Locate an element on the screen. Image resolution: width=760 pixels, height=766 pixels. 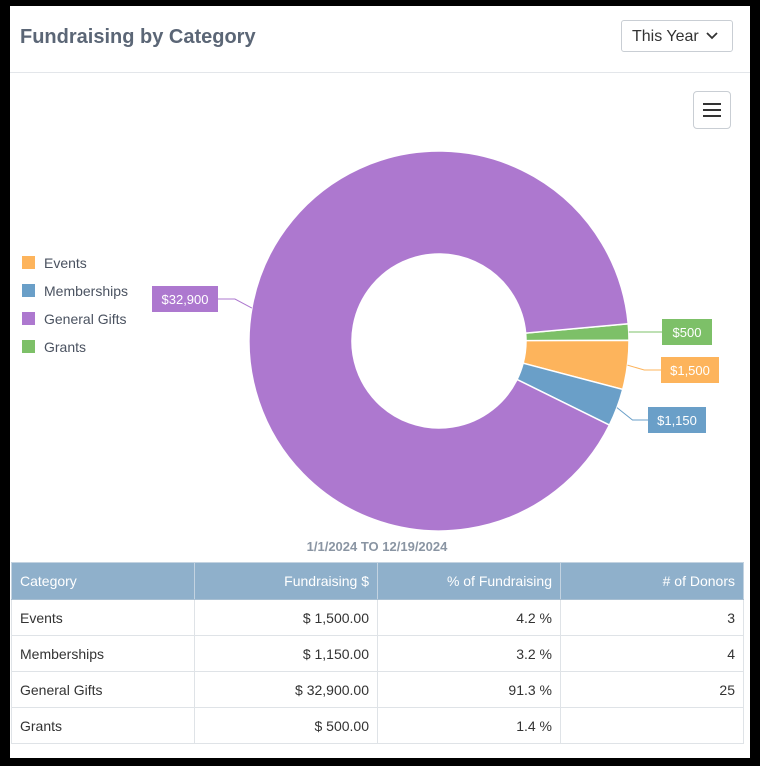
data-label-general-gifts: $32,900 is located at coordinates (185, 299).